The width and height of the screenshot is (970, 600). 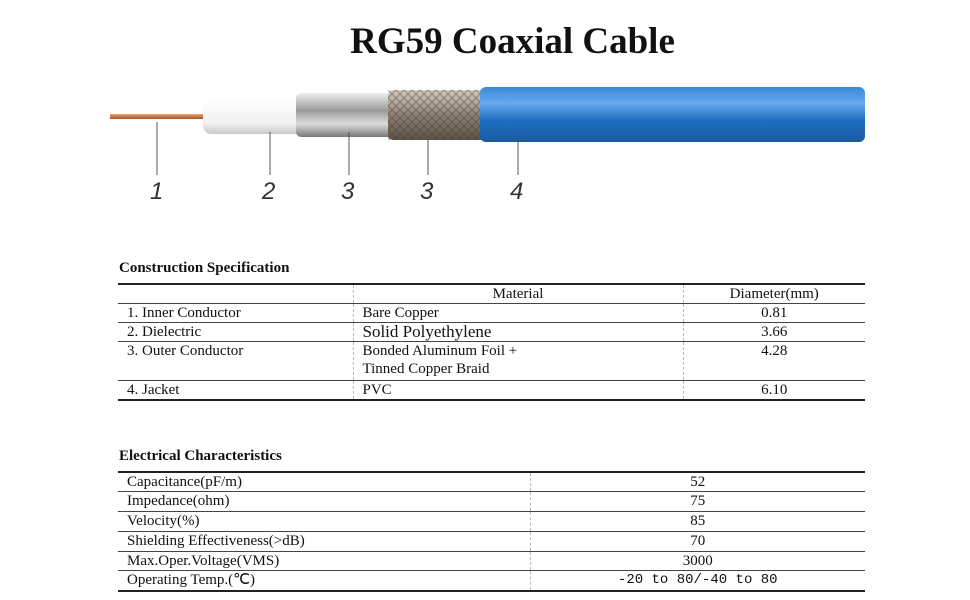 What do you see at coordinates (427, 191) in the screenshot?
I see `label-3b: 3` at bounding box center [427, 191].